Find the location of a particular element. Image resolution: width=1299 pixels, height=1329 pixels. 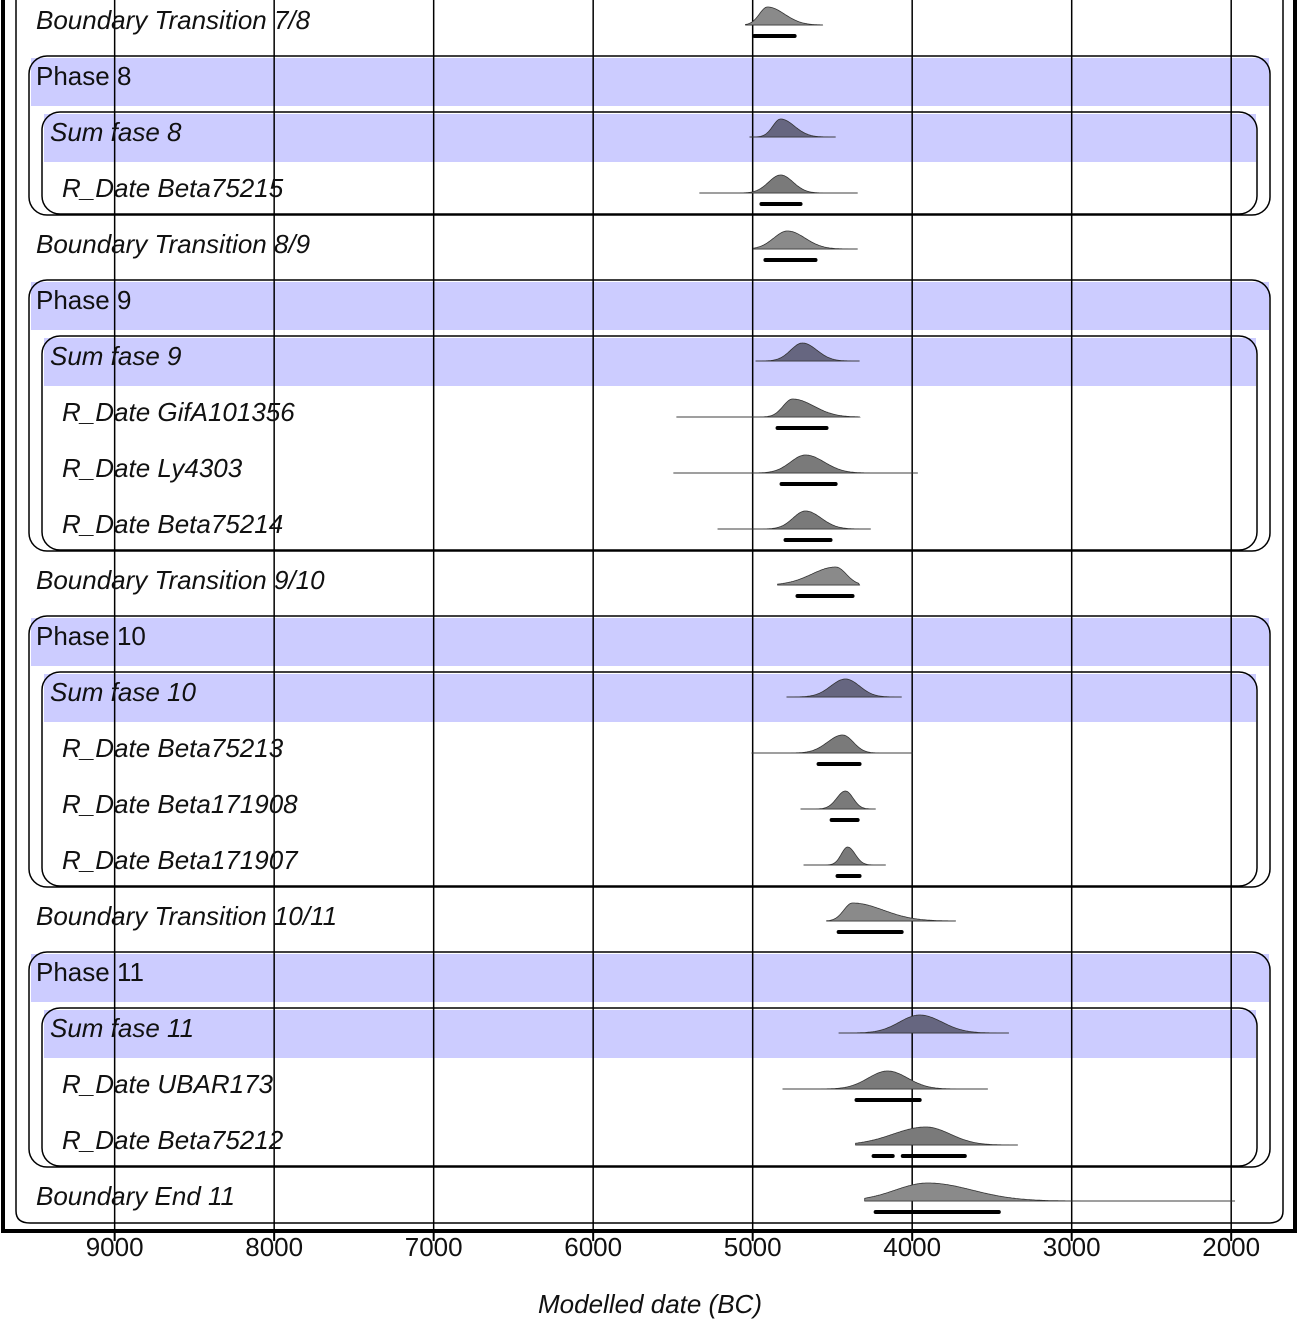

x-tick-label: 5000 is located at coordinates (753, 1247).